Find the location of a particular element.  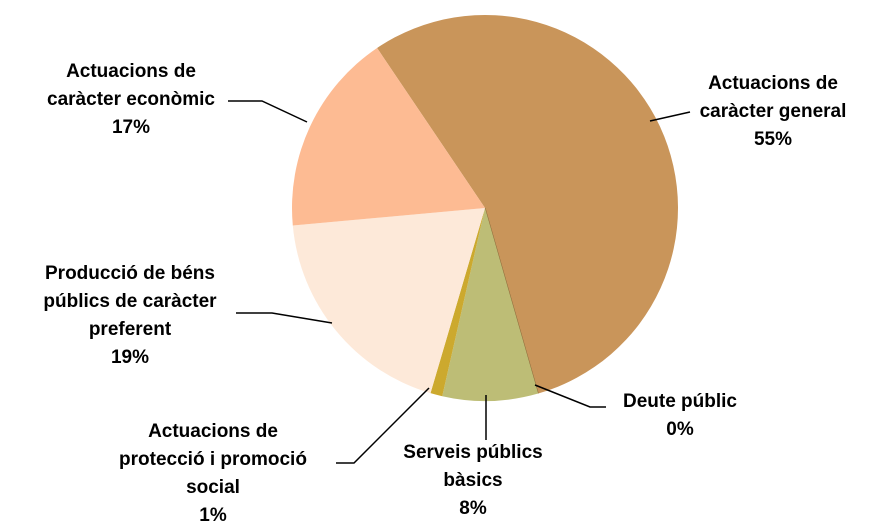

value-label: 19% is located at coordinates (130, 357).